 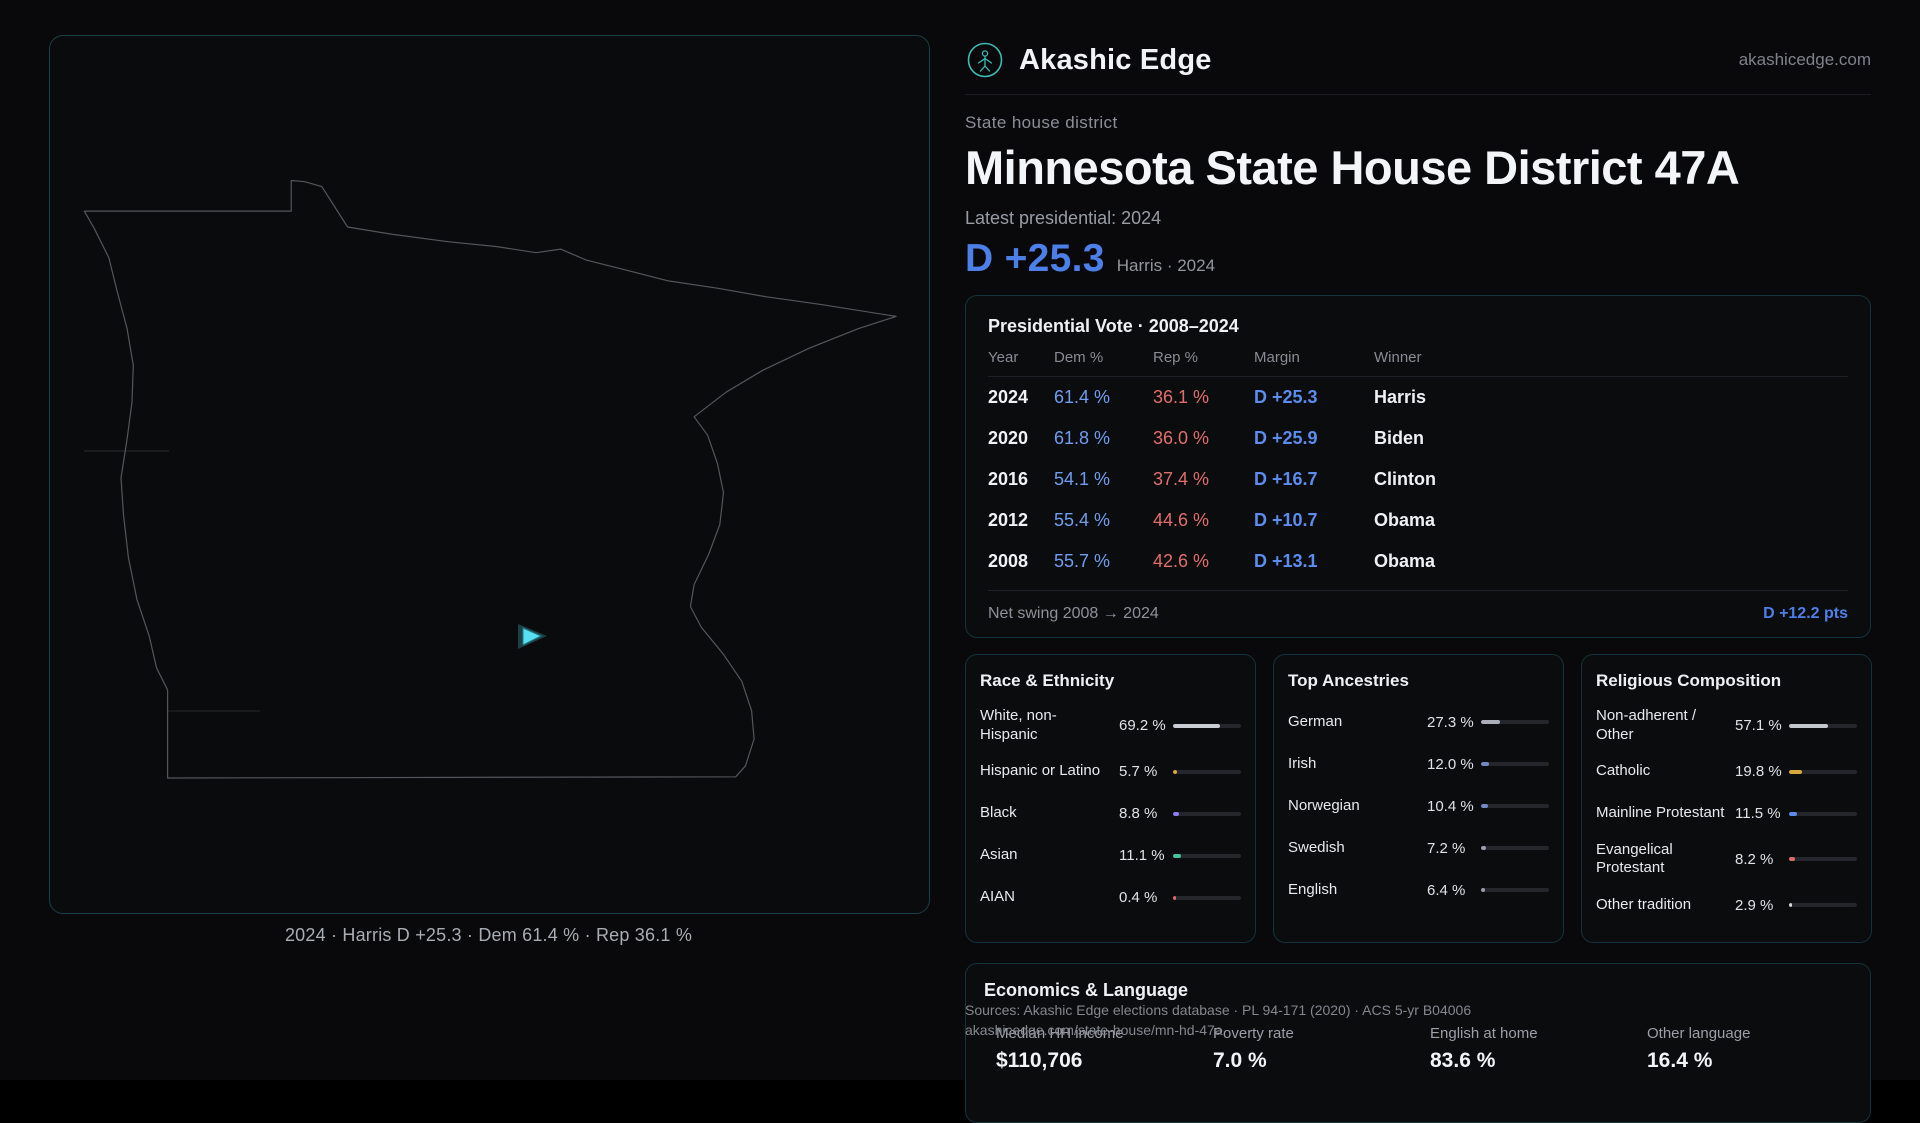 What do you see at coordinates (1039, 1061) in the screenshot?
I see `econ-stat-value: $110,706` at bounding box center [1039, 1061].